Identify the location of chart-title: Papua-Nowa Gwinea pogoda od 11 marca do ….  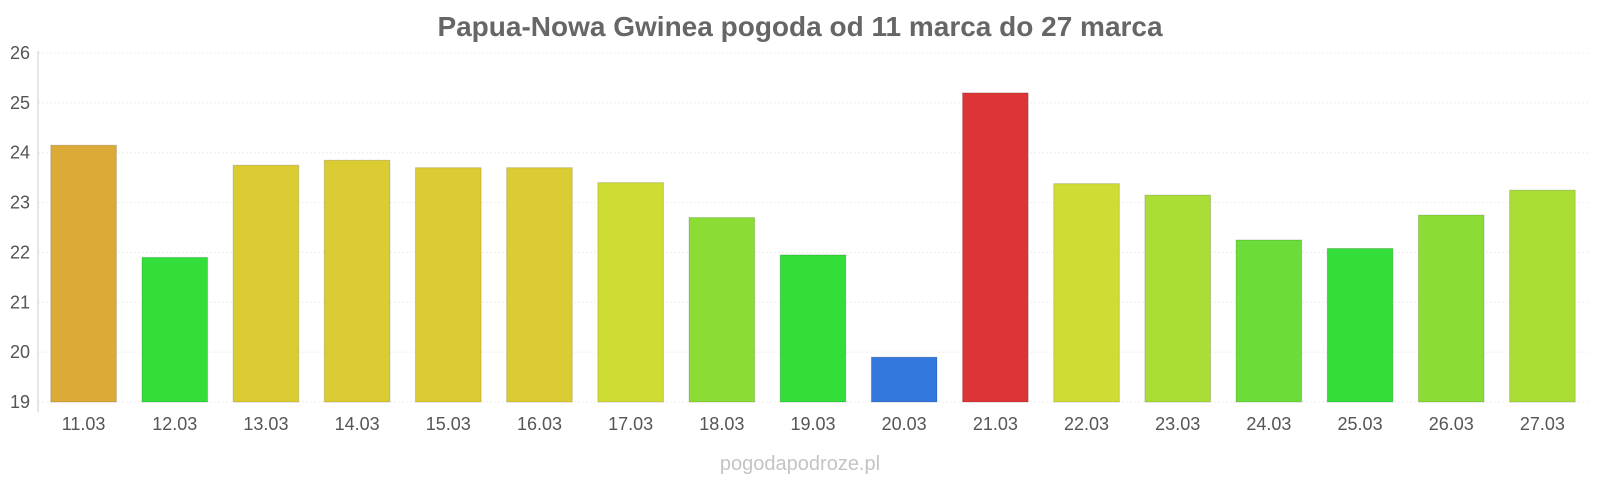
(800, 26).